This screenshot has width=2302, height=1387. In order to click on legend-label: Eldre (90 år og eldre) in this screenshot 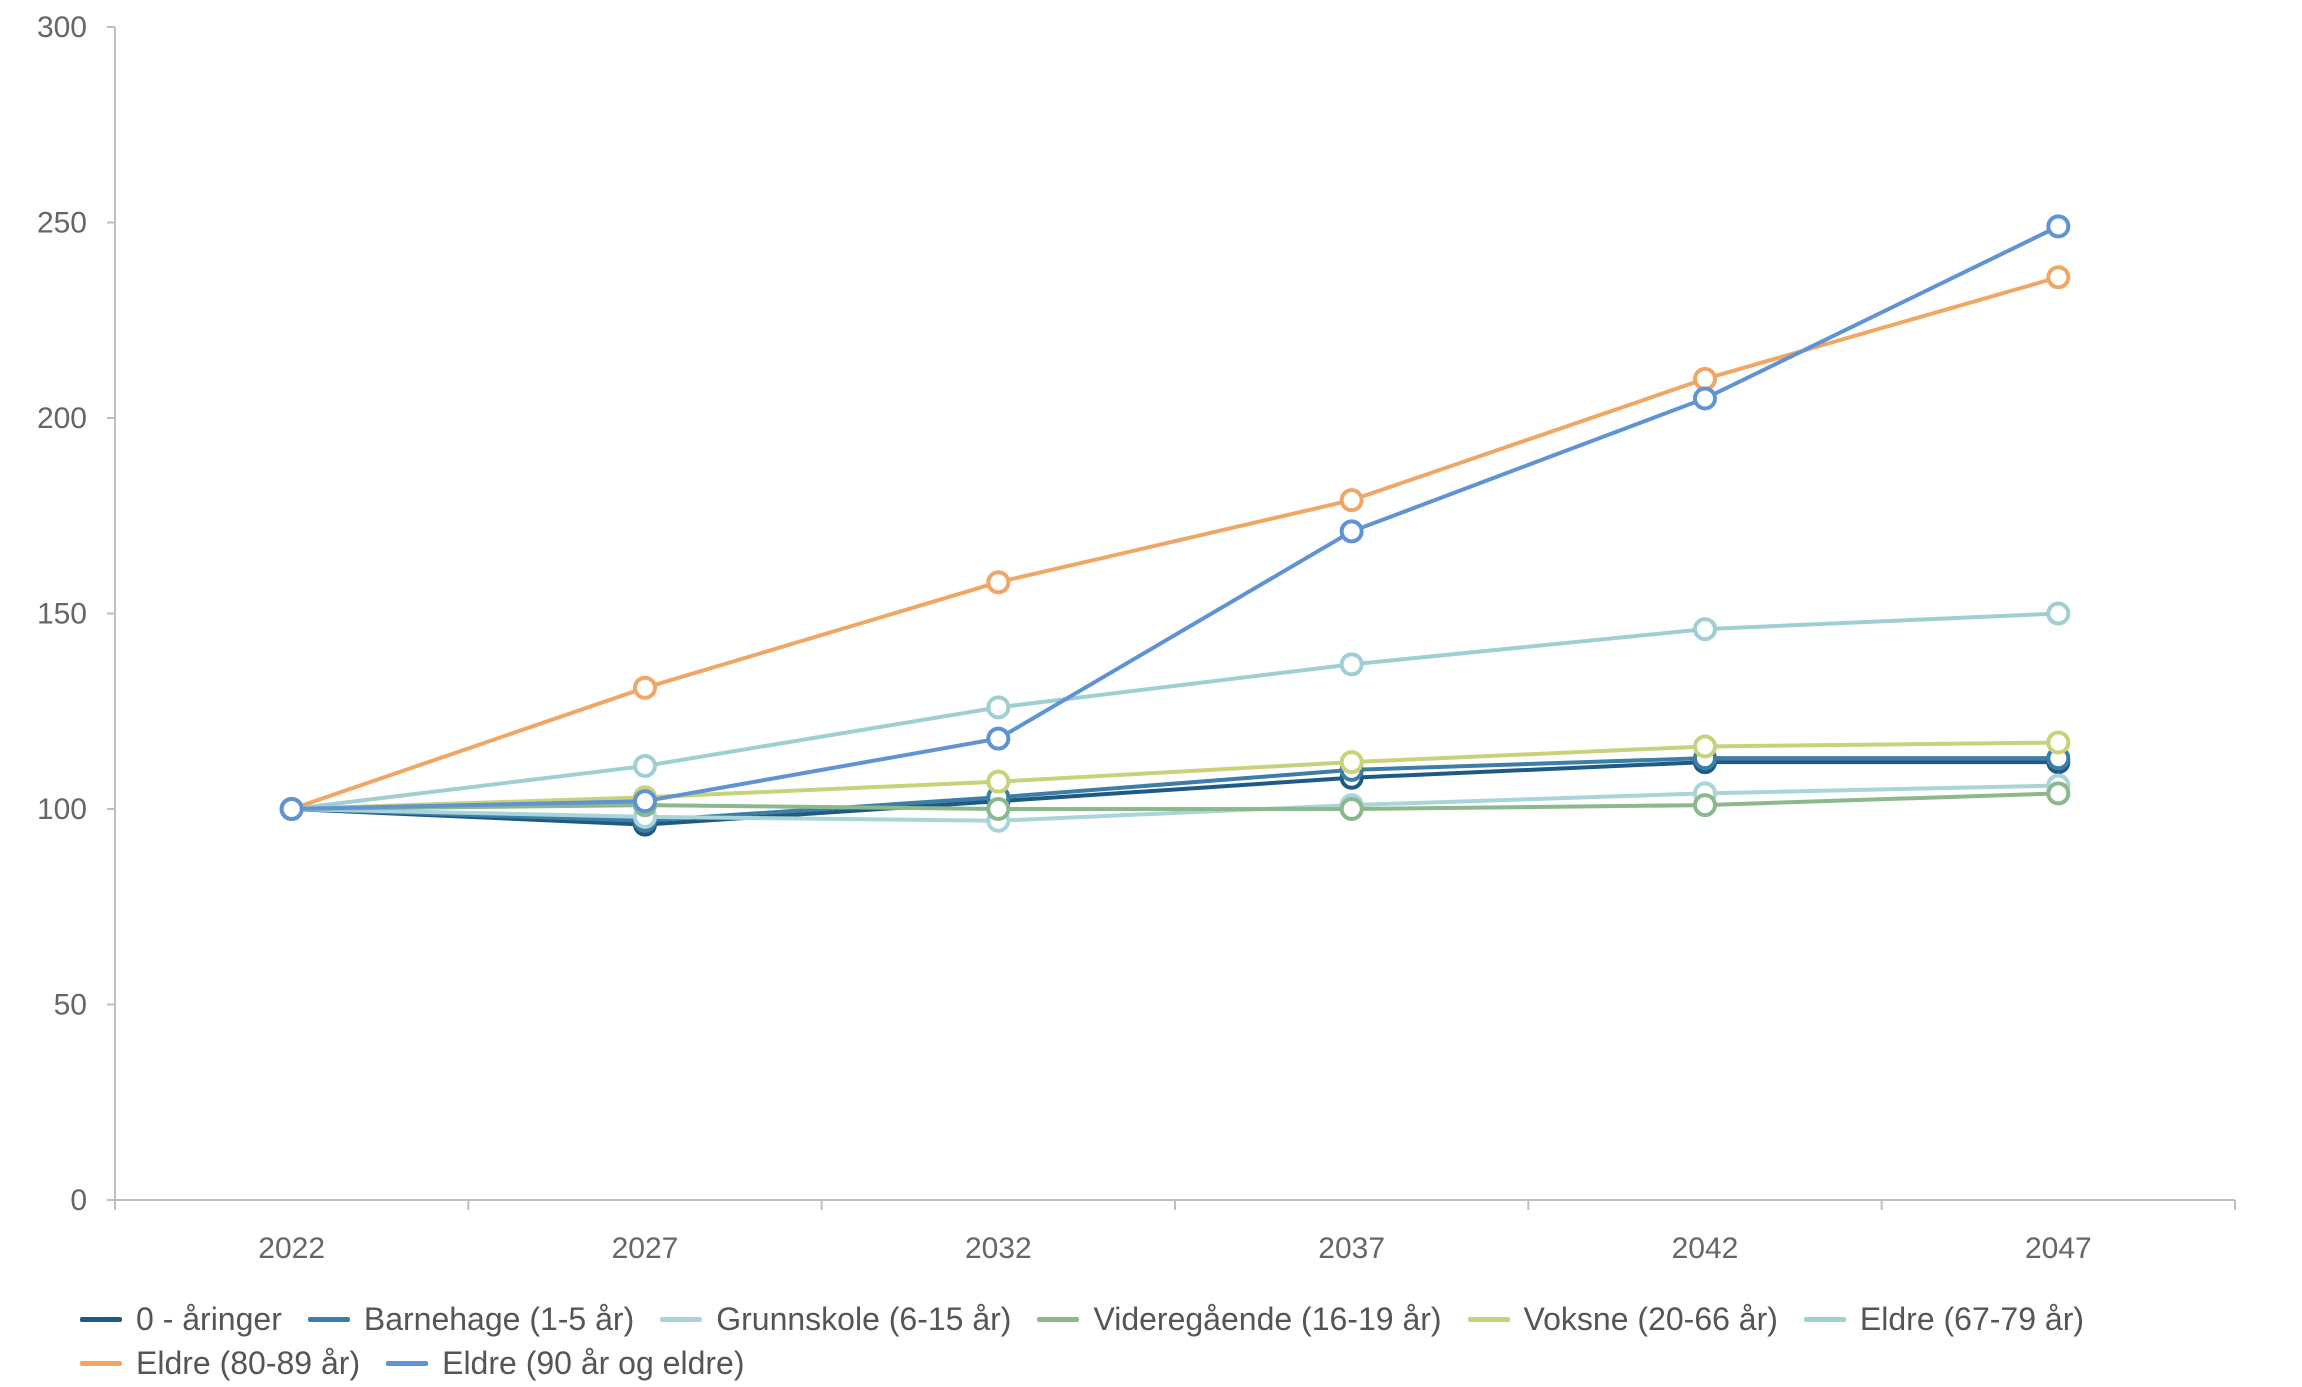, I will do `click(593, 1362)`.